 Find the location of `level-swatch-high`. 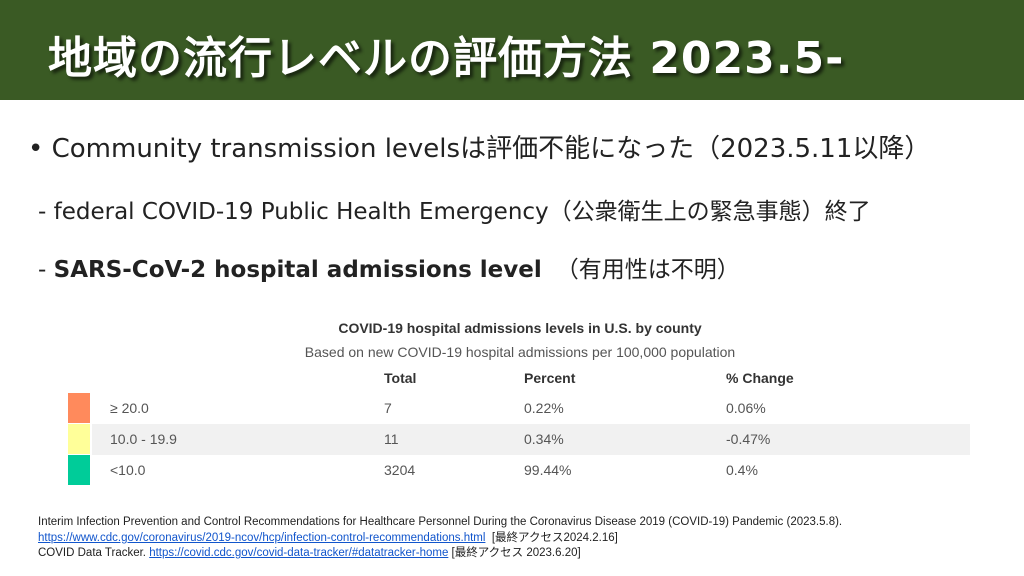

level-swatch-high is located at coordinates (79, 408).